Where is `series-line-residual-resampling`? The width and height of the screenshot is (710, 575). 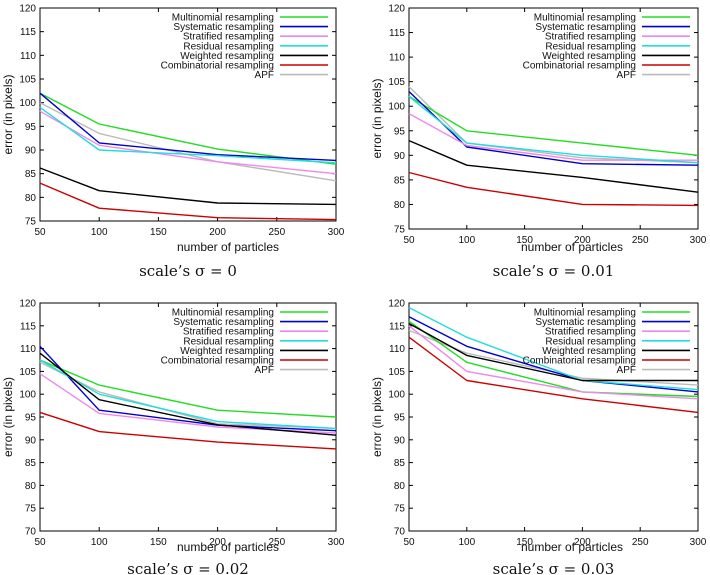
series-line-residual-resampling is located at coordinates (188, 135).